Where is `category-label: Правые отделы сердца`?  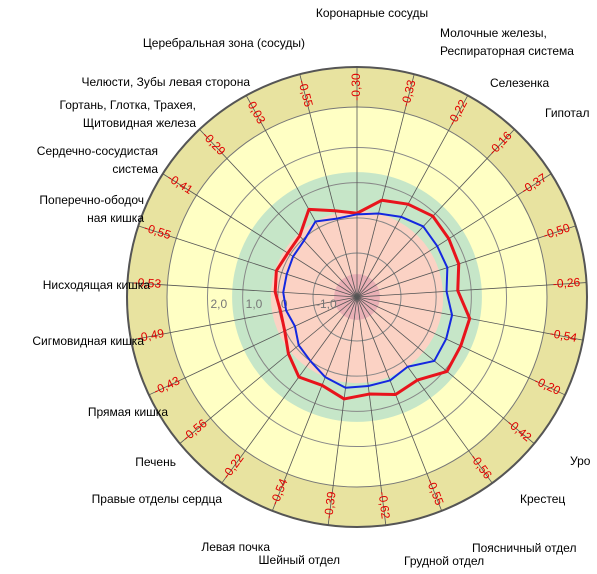
category-label: Правые отделы сердца is located at coordinates (157, 499).